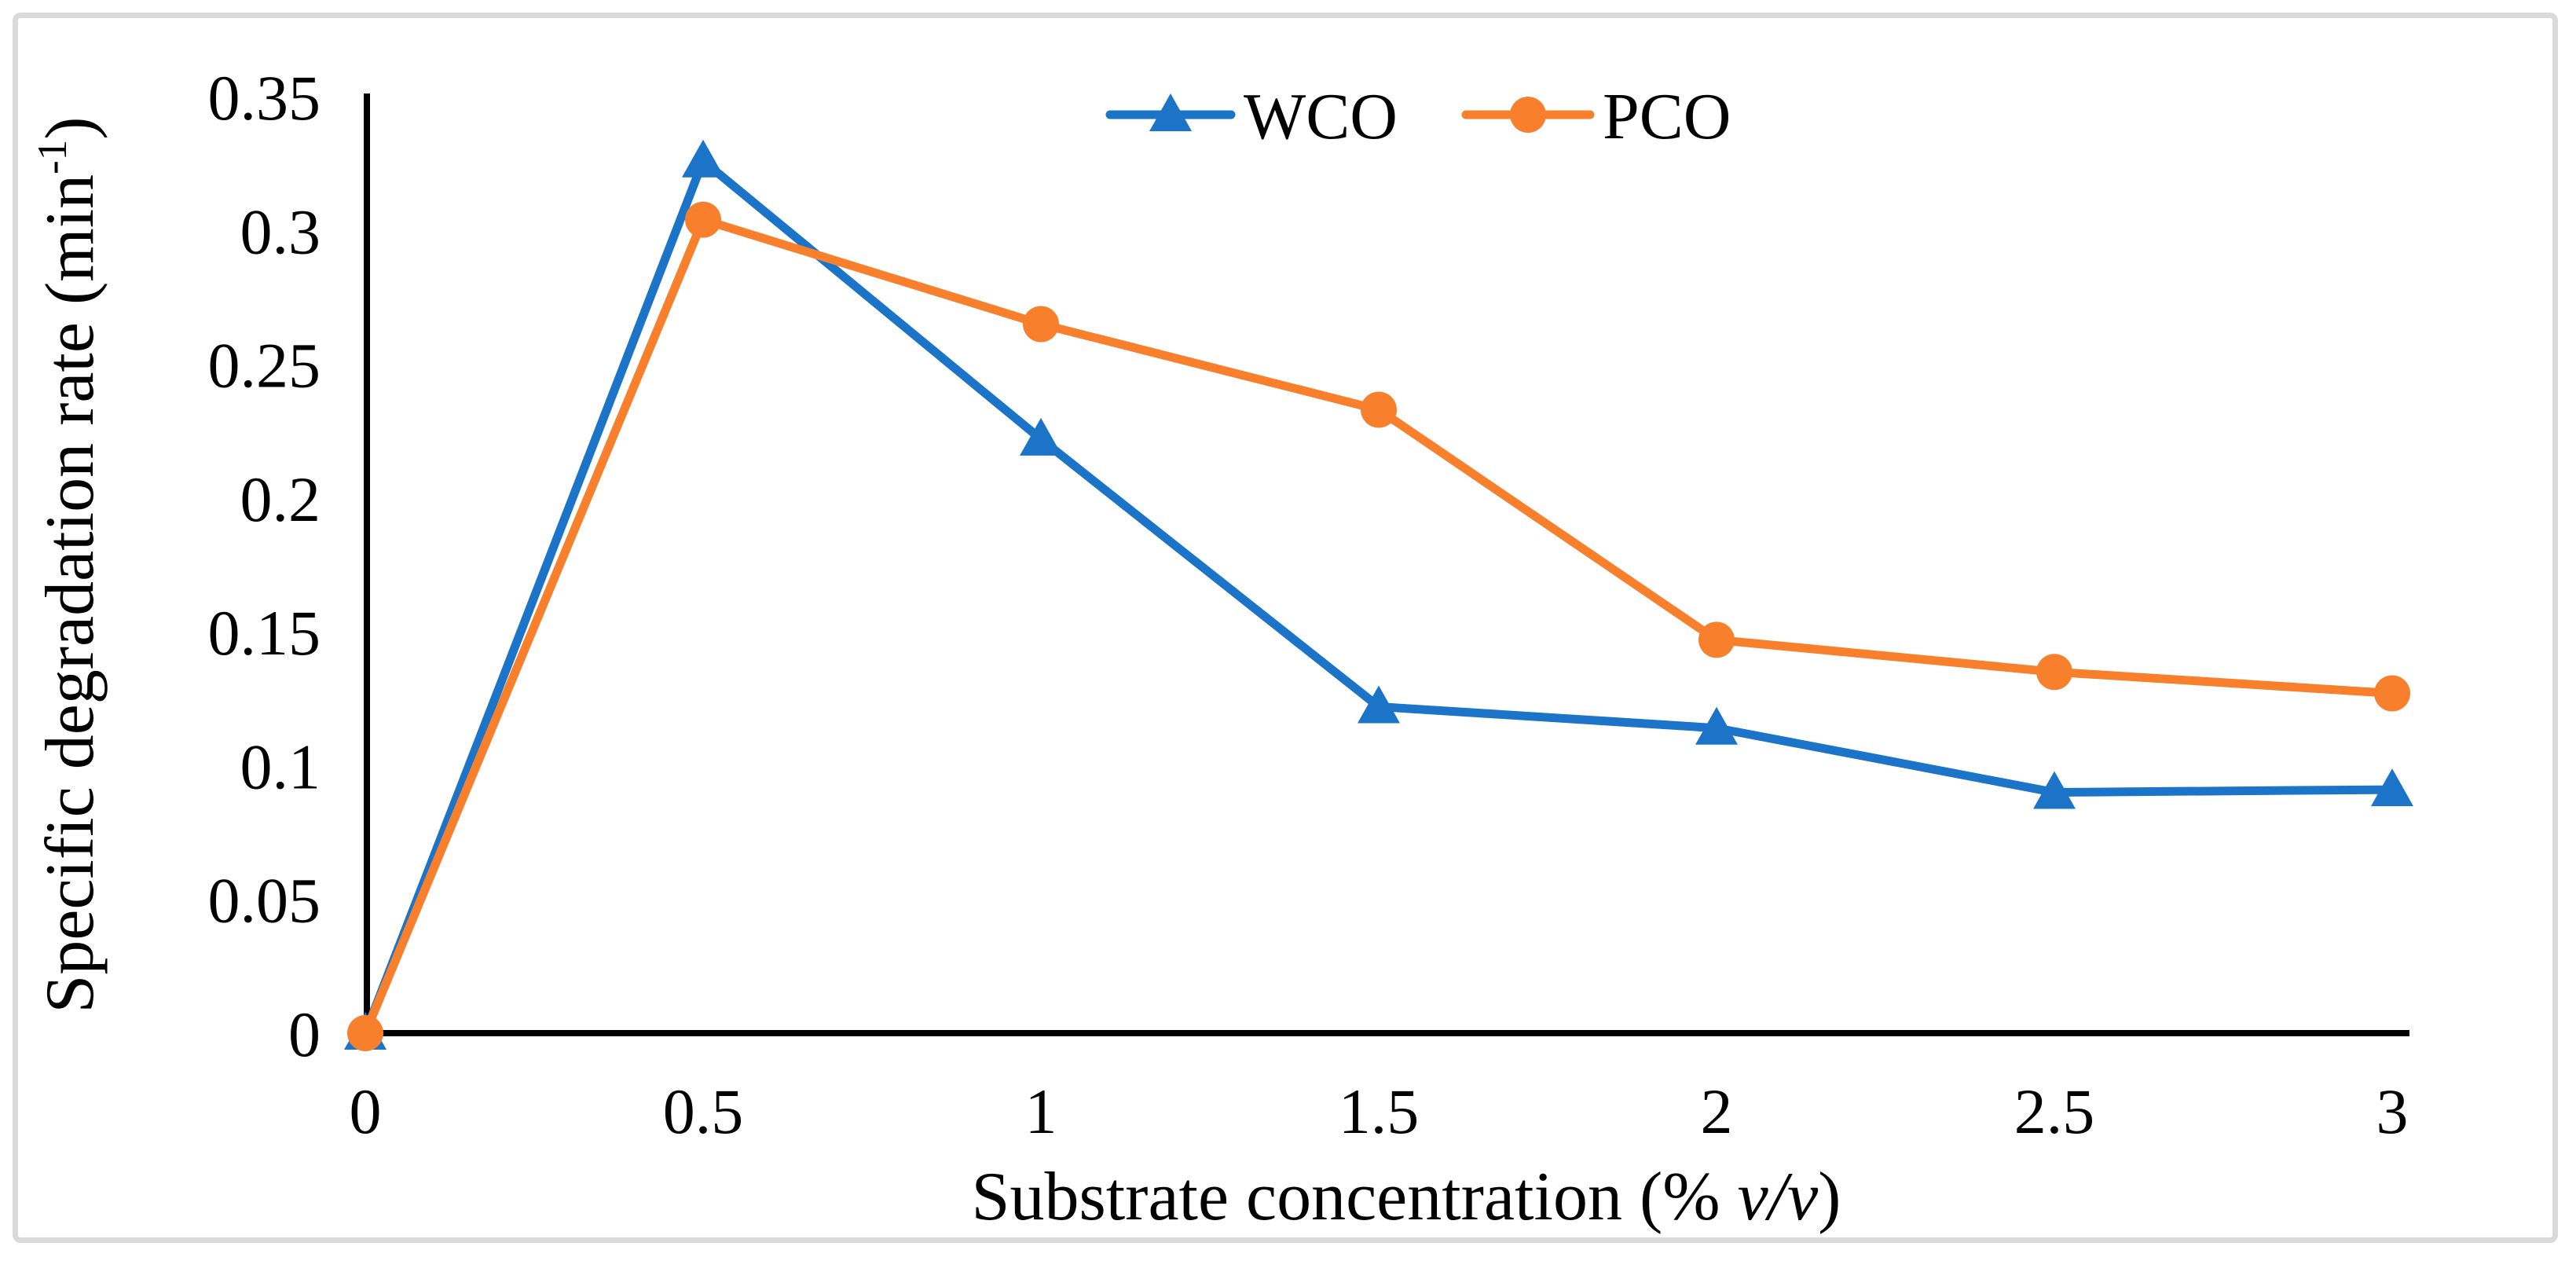 This screenshot has height=1261, width=2576. Describe the element at coordinates (264, 365) in the screenshot. I see `y-tick-label: 0.25` at that location.